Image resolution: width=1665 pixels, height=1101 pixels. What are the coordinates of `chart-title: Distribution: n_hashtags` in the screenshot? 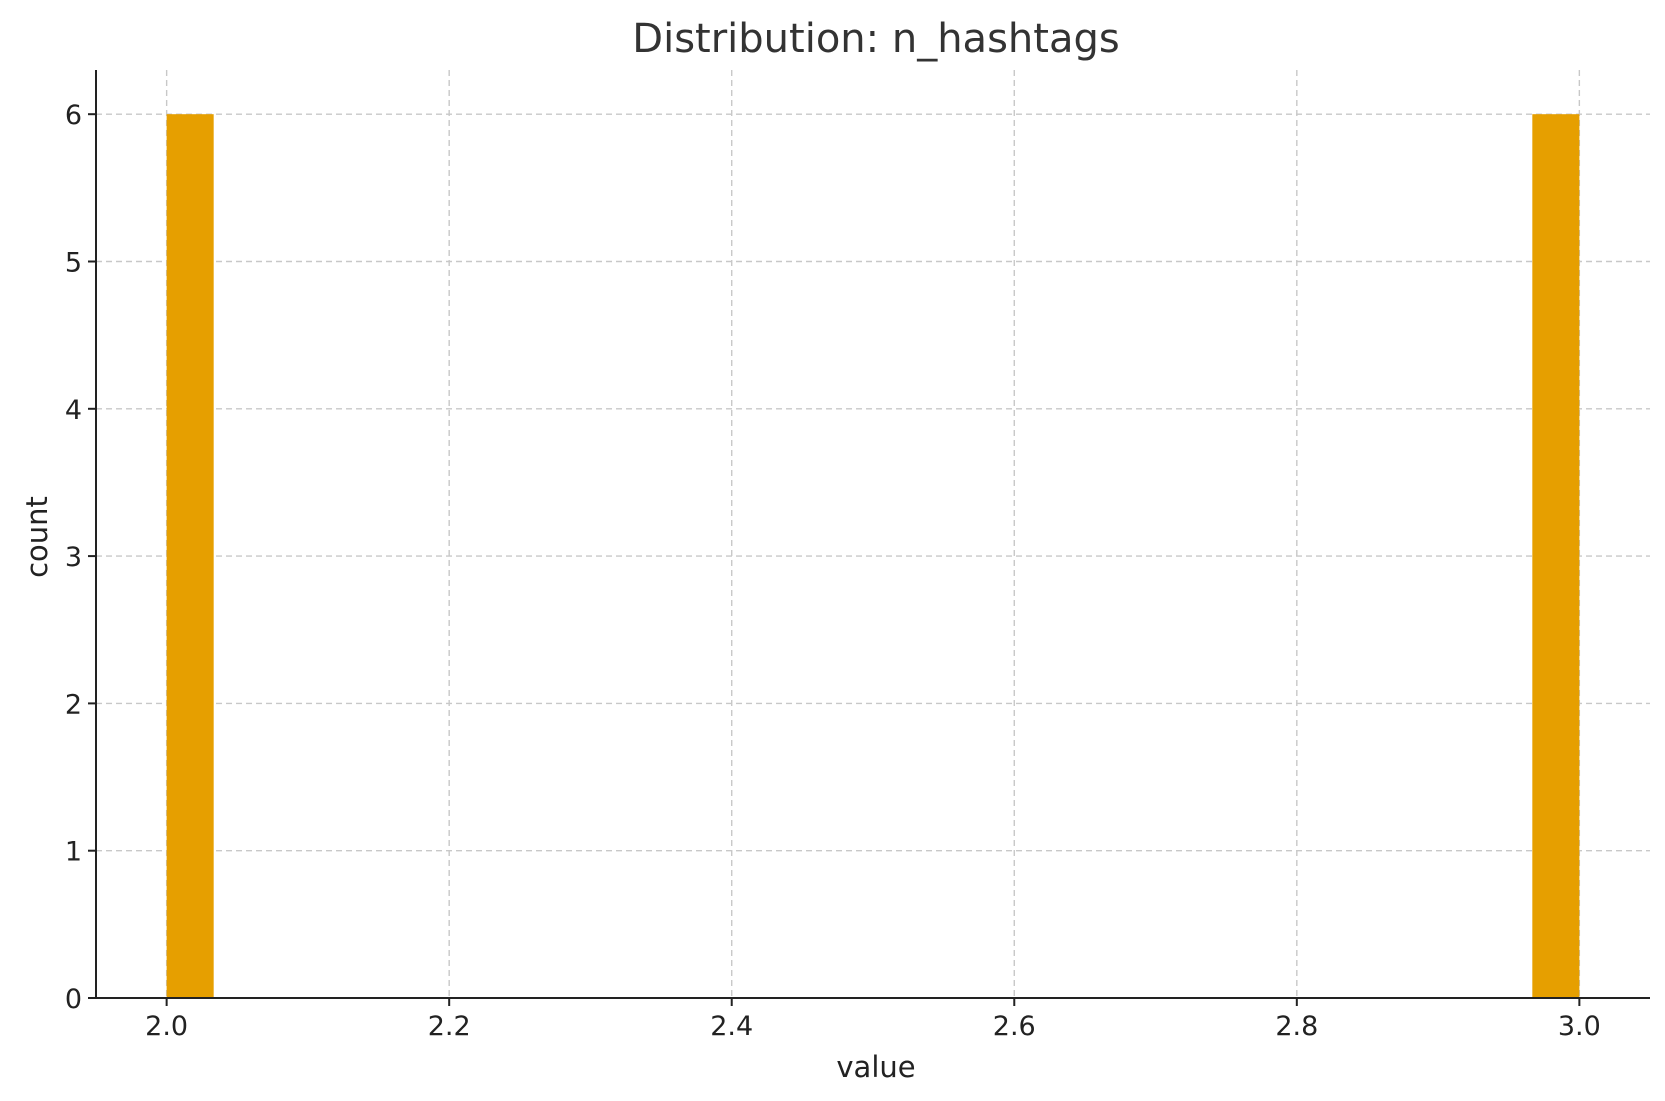 It's located at (875, 39).